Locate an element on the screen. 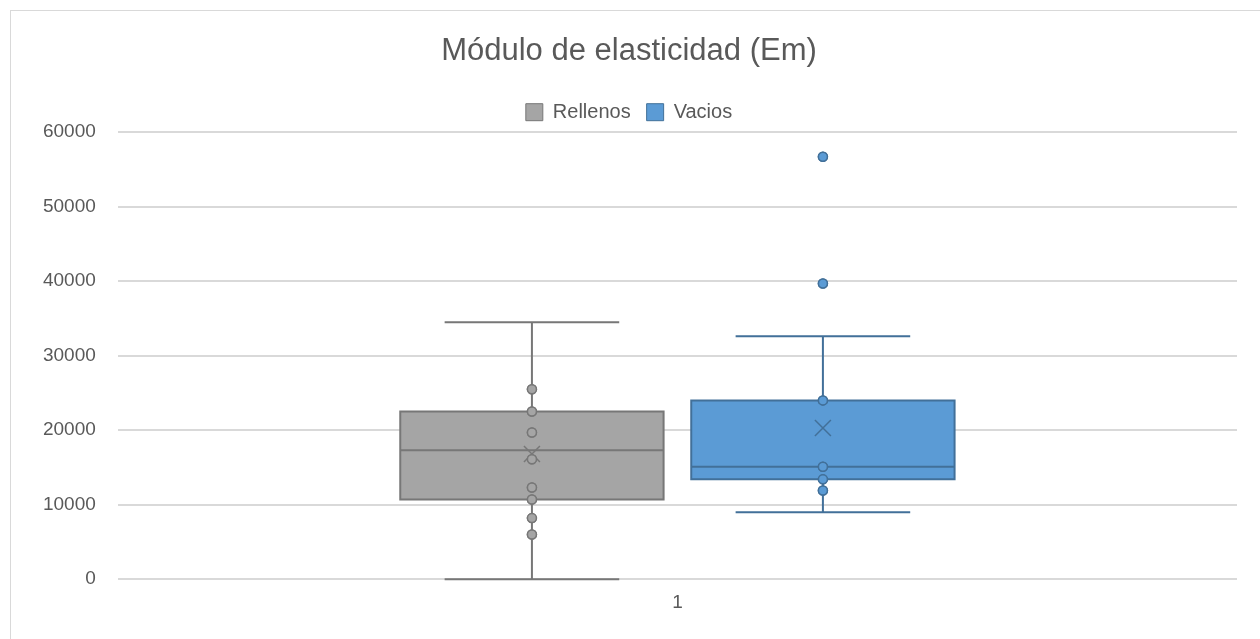  y-tick-label: 50000 is located at coordinates (69, 205).